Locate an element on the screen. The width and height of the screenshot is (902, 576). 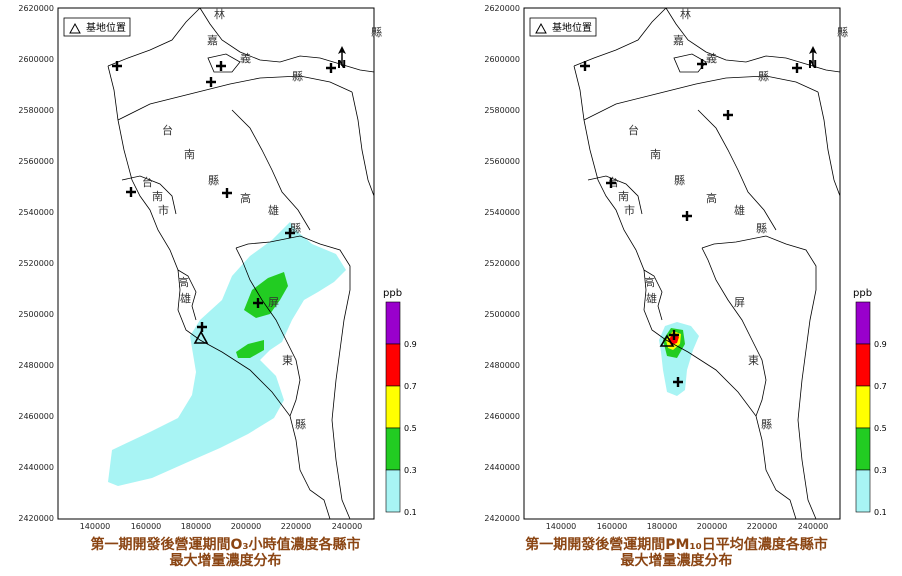
color-scale: ppb 0.9 0.7 0.5 0.3 0.1 is located at coordinates (400, 402).